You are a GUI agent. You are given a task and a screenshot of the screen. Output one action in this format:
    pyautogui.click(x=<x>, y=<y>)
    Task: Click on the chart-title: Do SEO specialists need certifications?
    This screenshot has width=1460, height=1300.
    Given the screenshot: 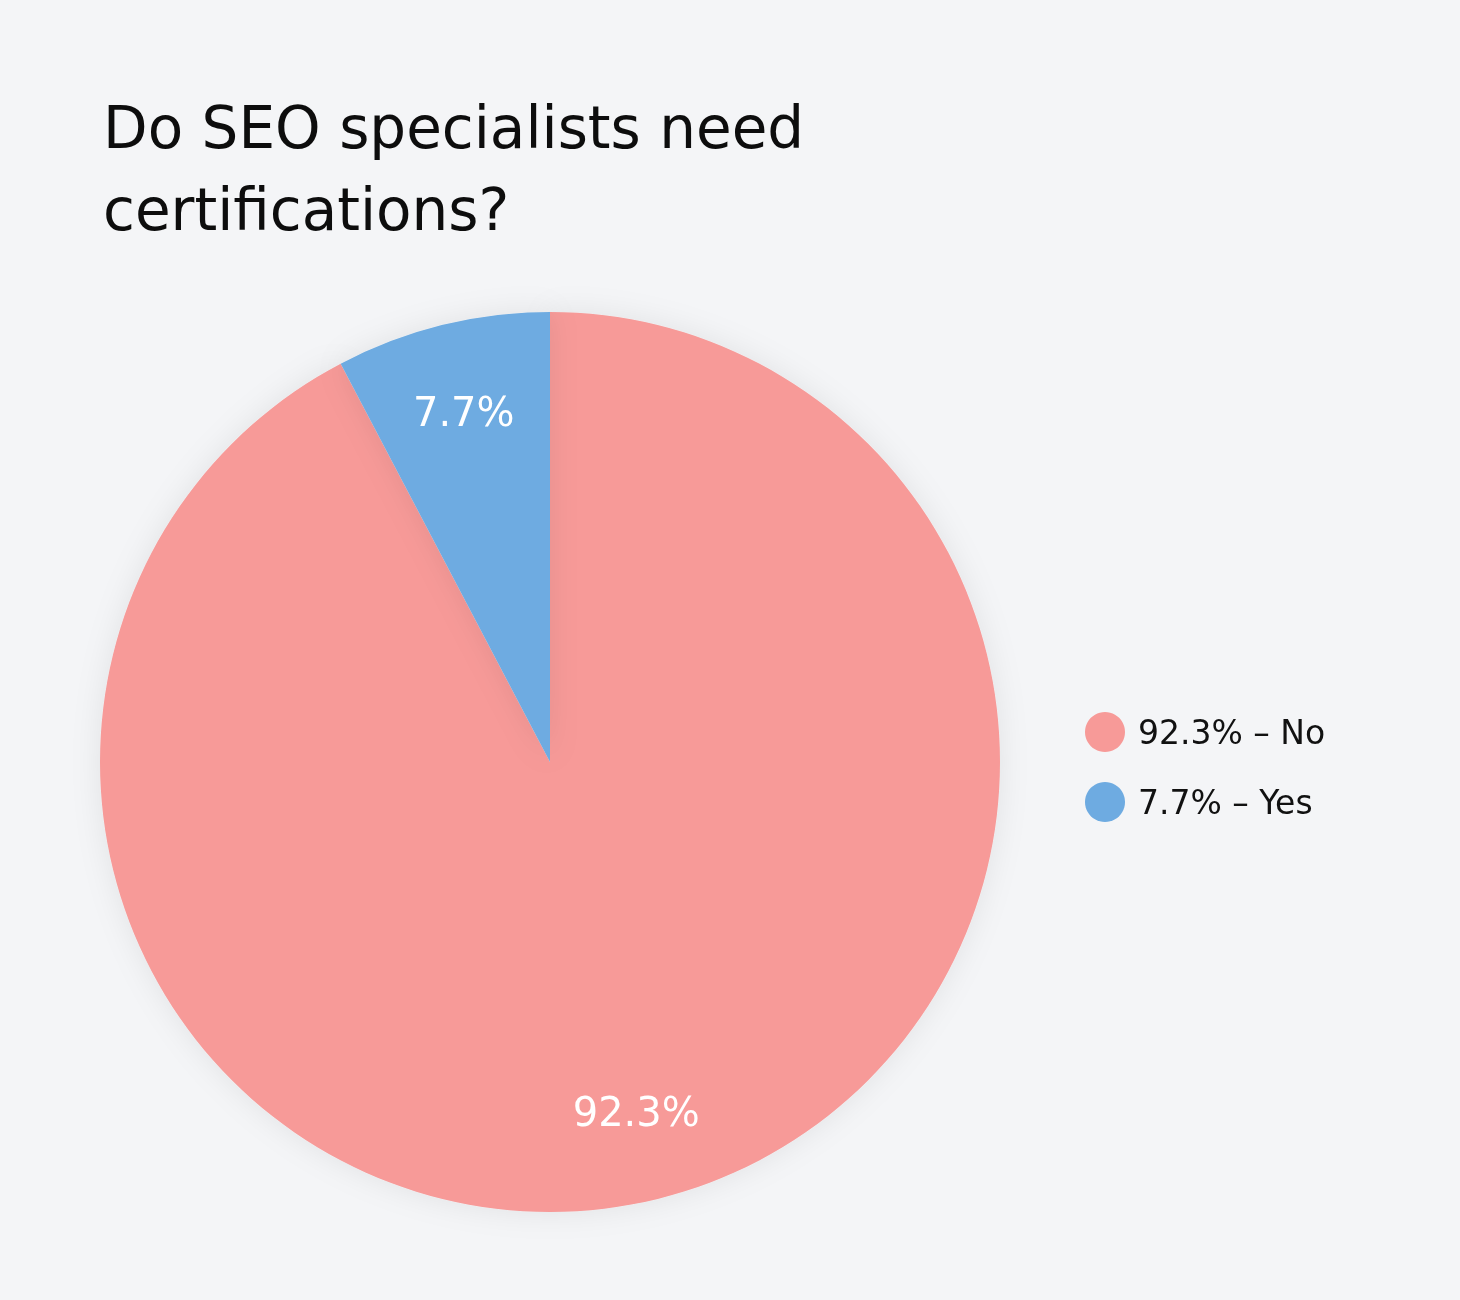 What is the action you would take?
    pyautogui.click(x=463, y=169)
    